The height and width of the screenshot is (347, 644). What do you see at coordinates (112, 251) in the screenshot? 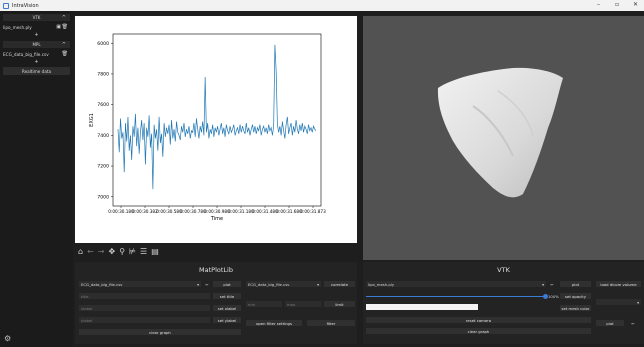
I see `pan-icon: ✥` at bounding box center [112, 251].